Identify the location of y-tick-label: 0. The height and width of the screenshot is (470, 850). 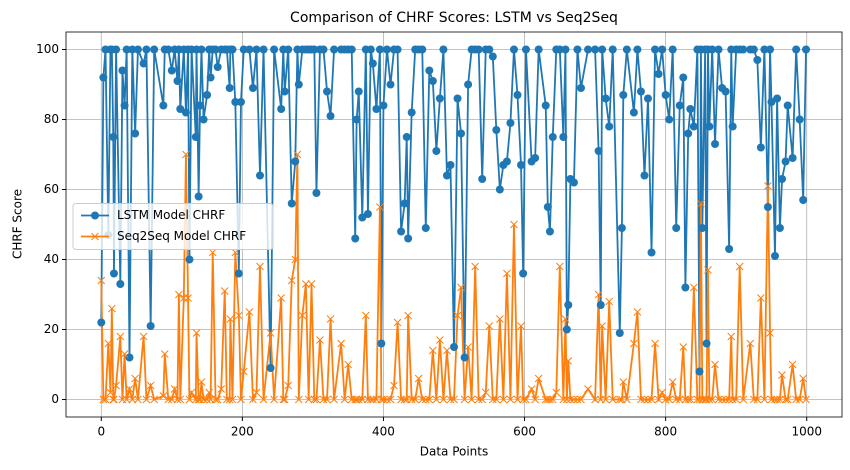
(55, 399).